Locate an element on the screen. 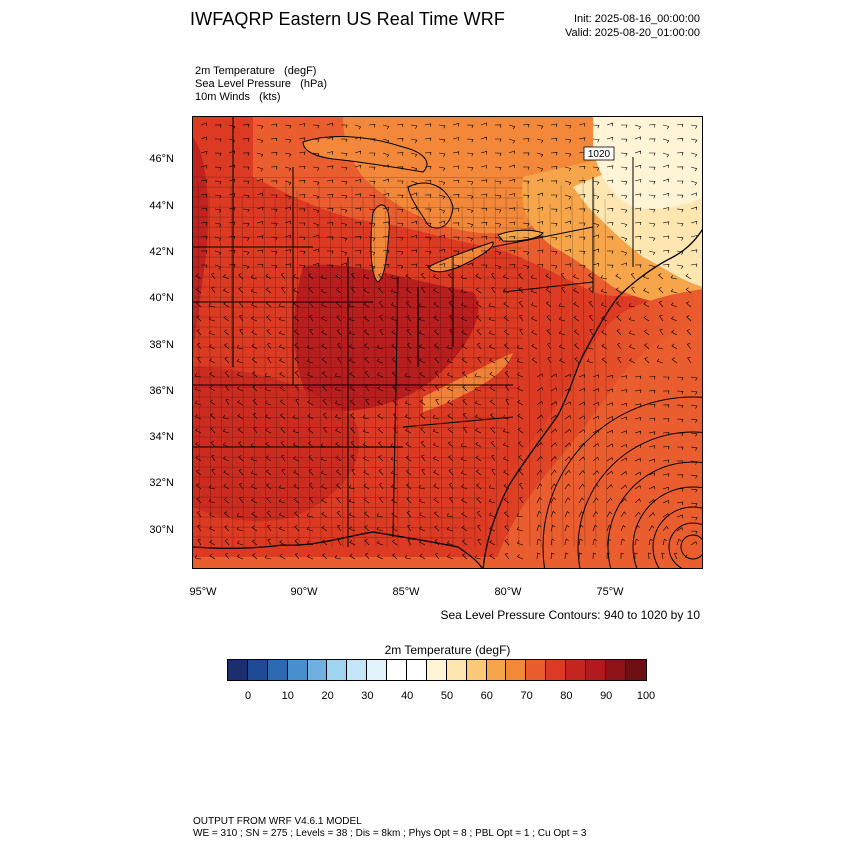  isobar-label: 1020 is located at coordinates (599, 154).